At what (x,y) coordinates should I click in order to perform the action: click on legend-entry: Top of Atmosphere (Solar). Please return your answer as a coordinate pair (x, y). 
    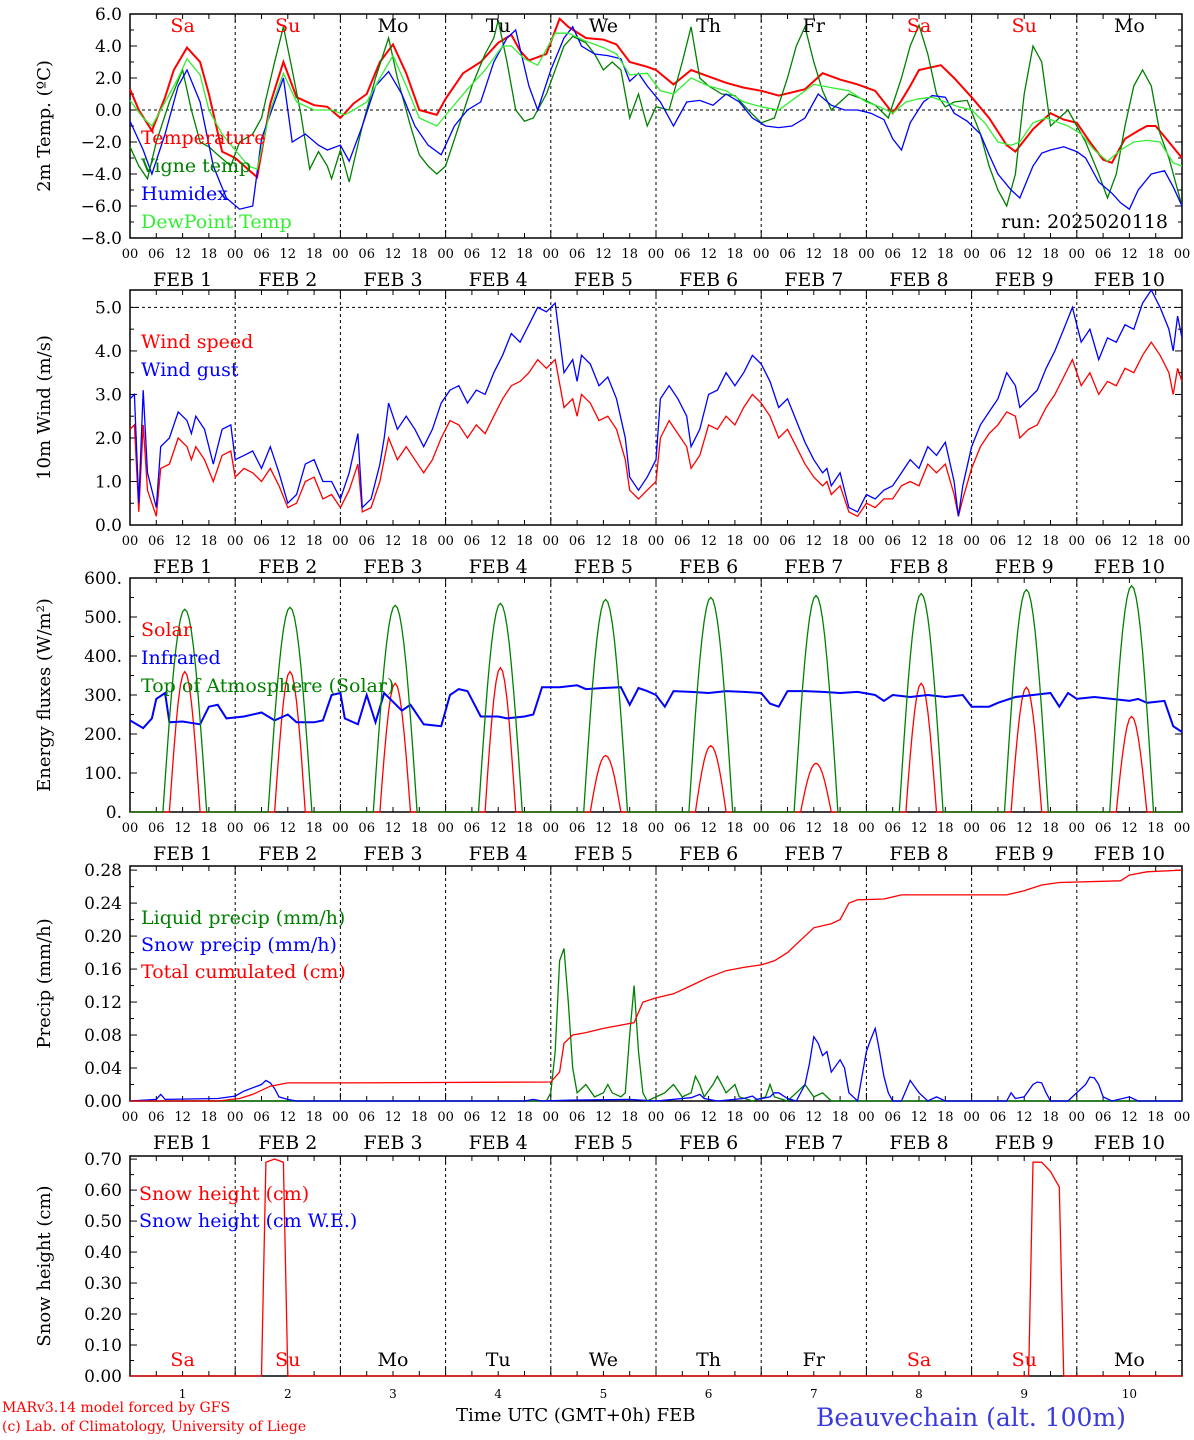
    Looking at the image, I should click on (267, 686).